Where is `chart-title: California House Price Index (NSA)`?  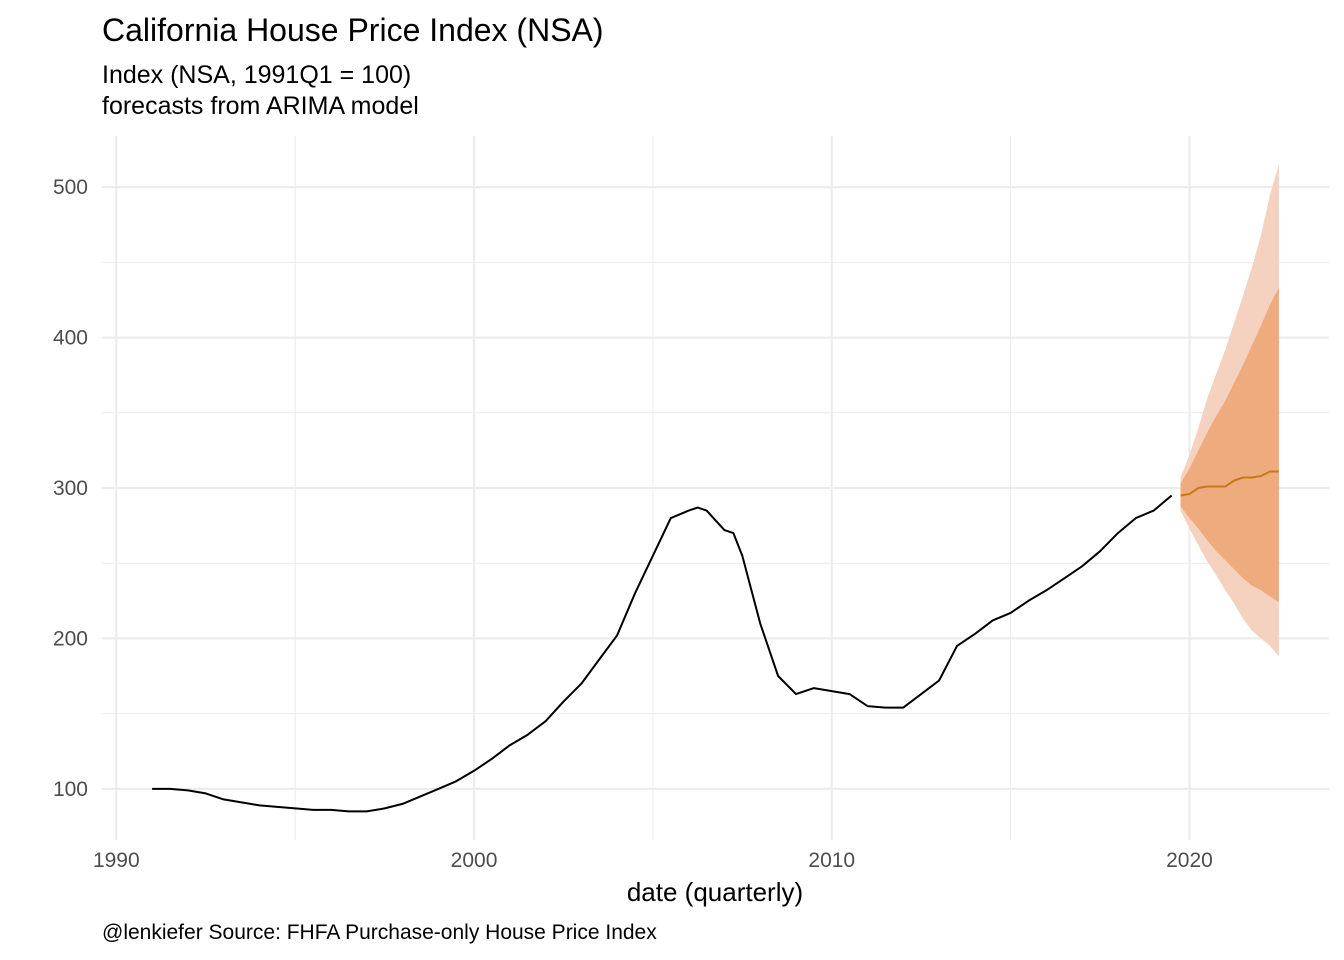 chart-title: California House Price Index (NSA) is located at coordinates (353, 30).